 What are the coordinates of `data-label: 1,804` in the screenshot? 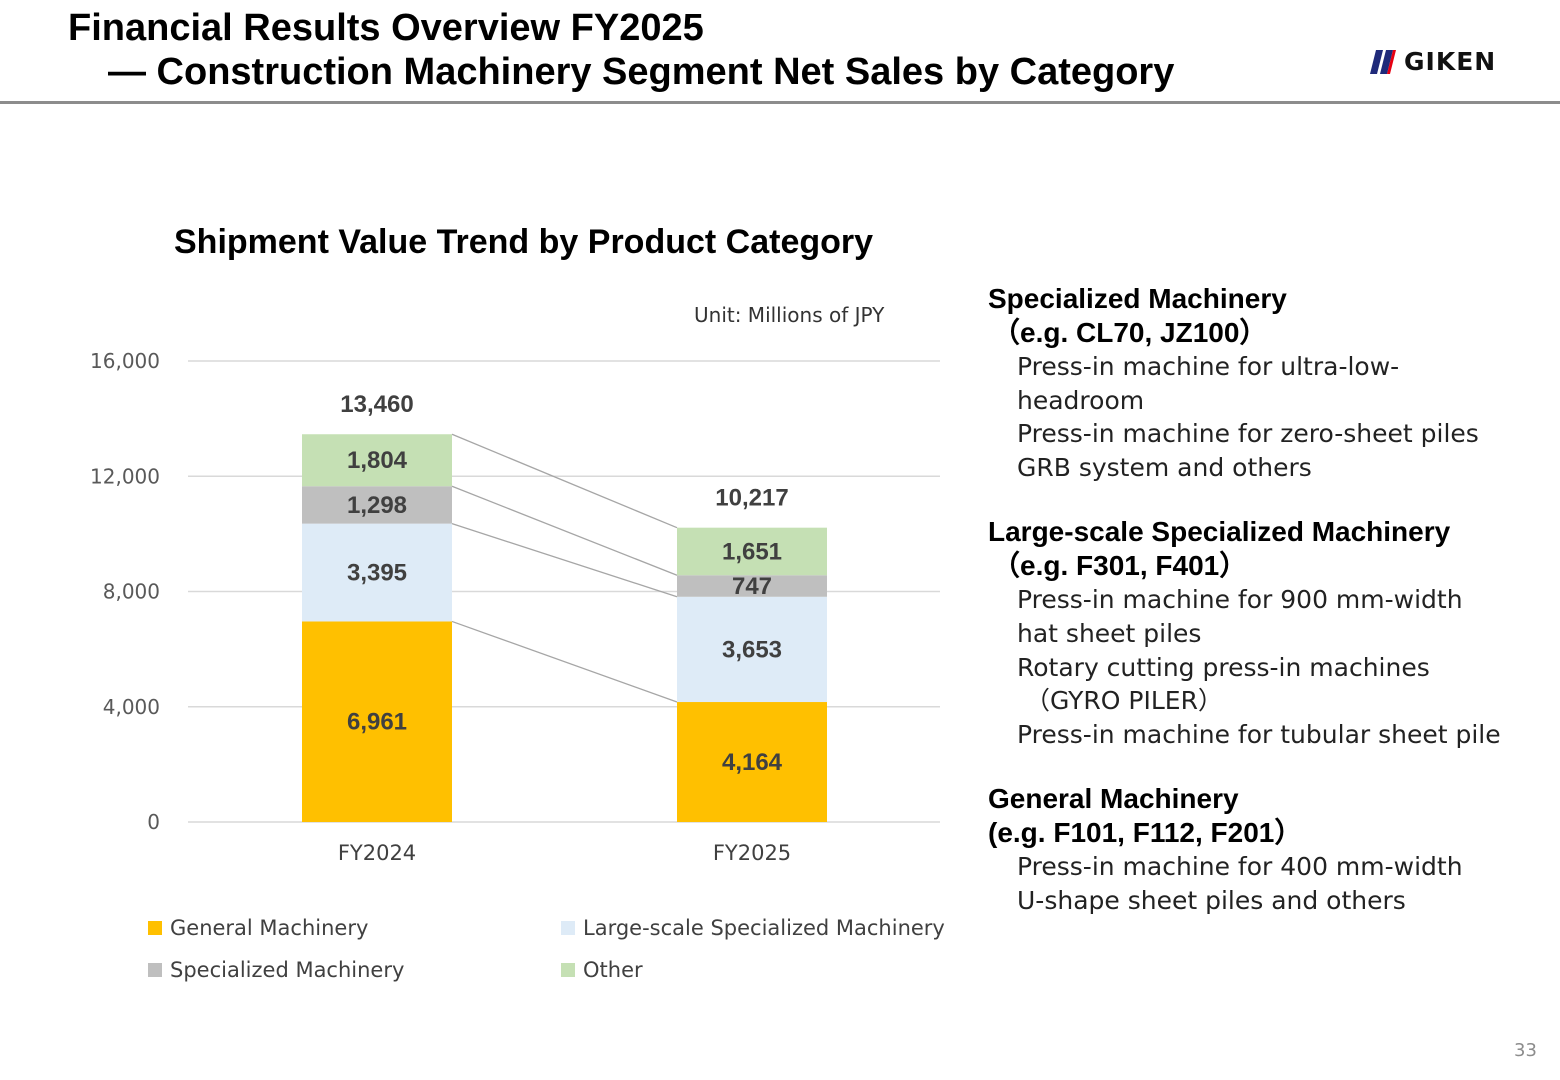 It's located at (377, 460).